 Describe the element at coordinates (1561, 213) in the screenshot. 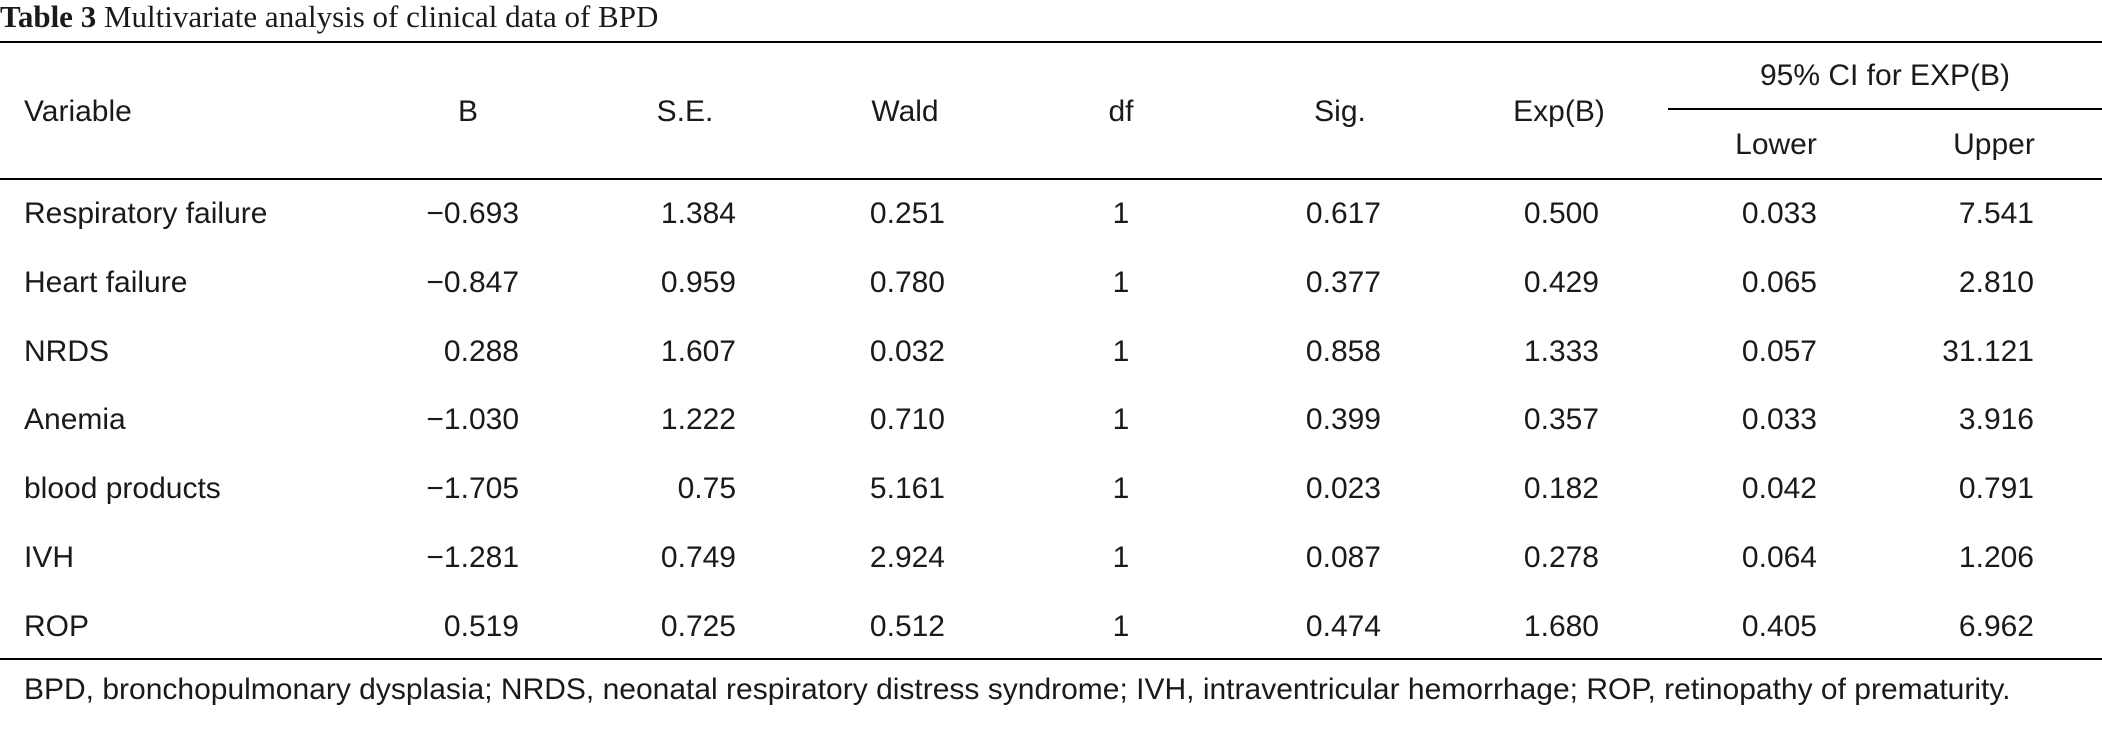

I see `cell-expb: 0.500` at that location.